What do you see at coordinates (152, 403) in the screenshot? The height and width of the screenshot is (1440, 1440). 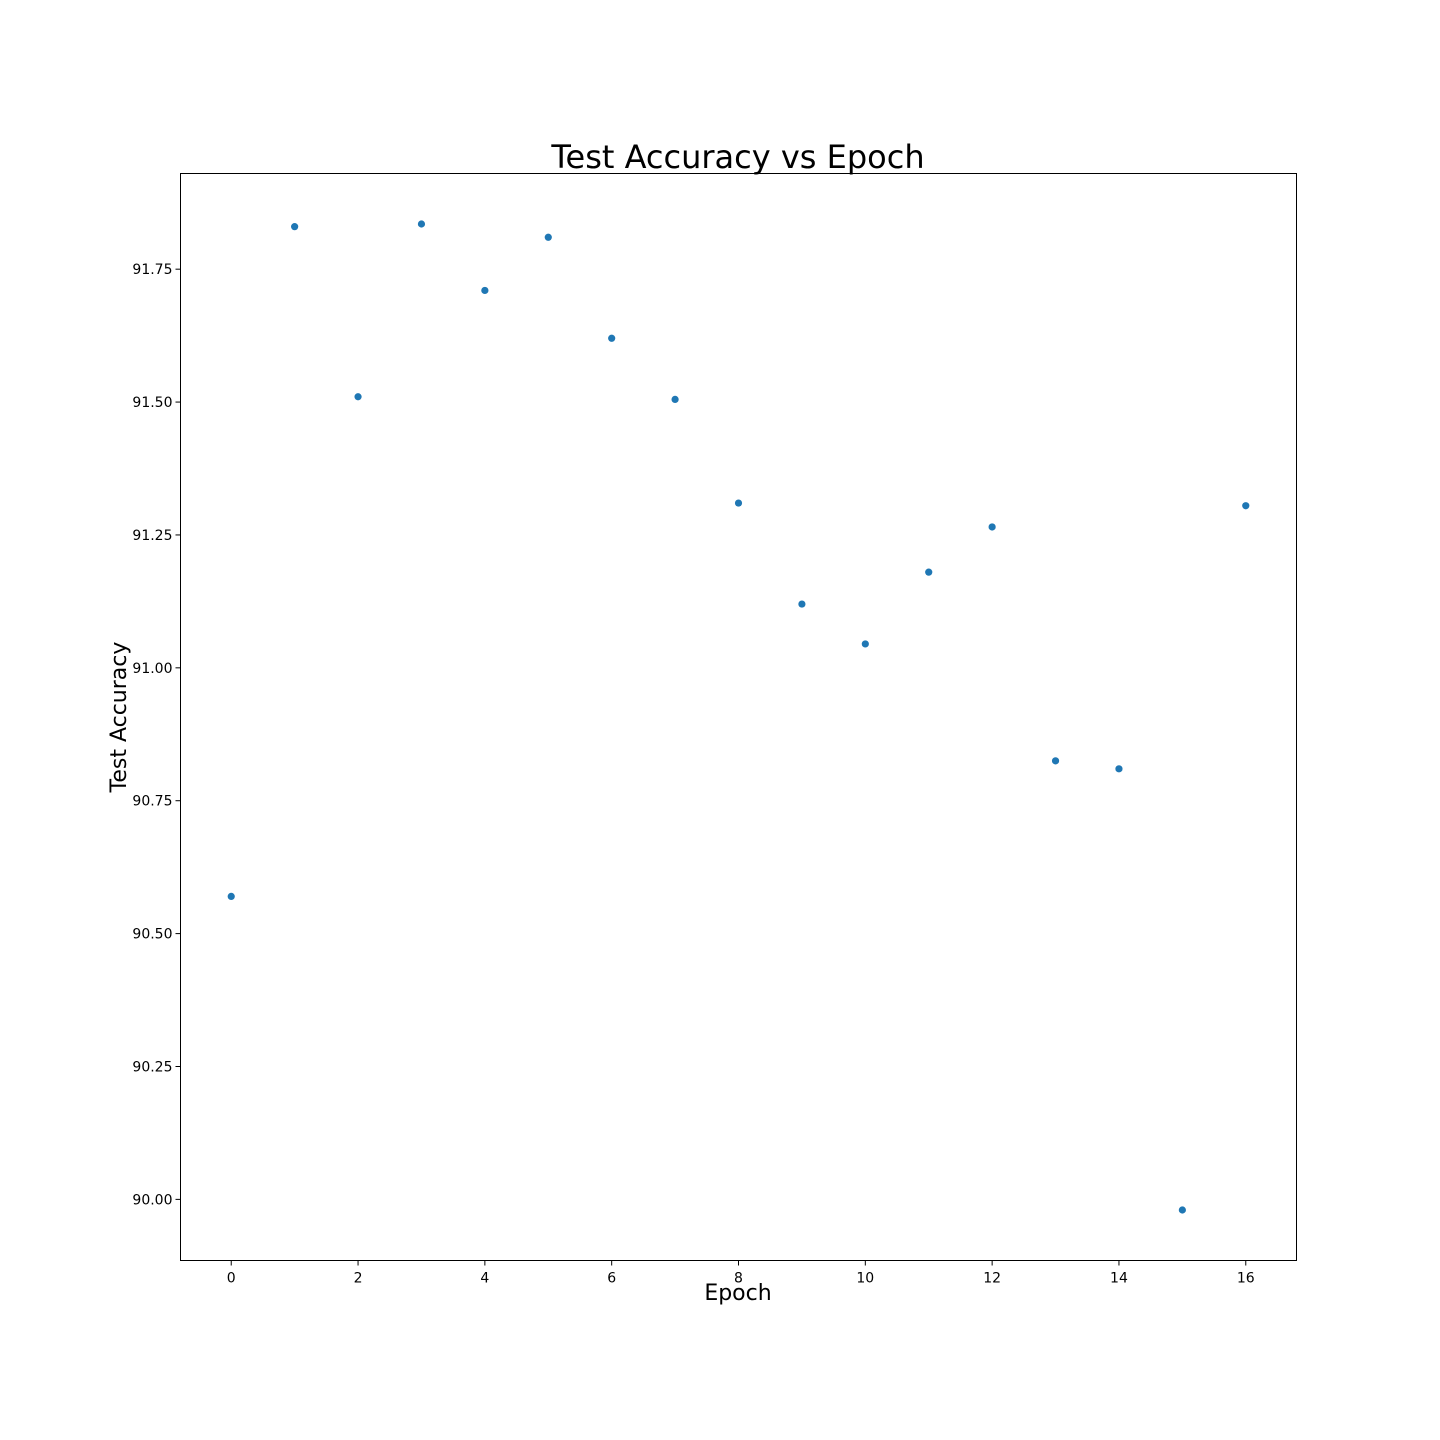 I see `y-tick-label: 91.50` at bounding box center [152, 403].